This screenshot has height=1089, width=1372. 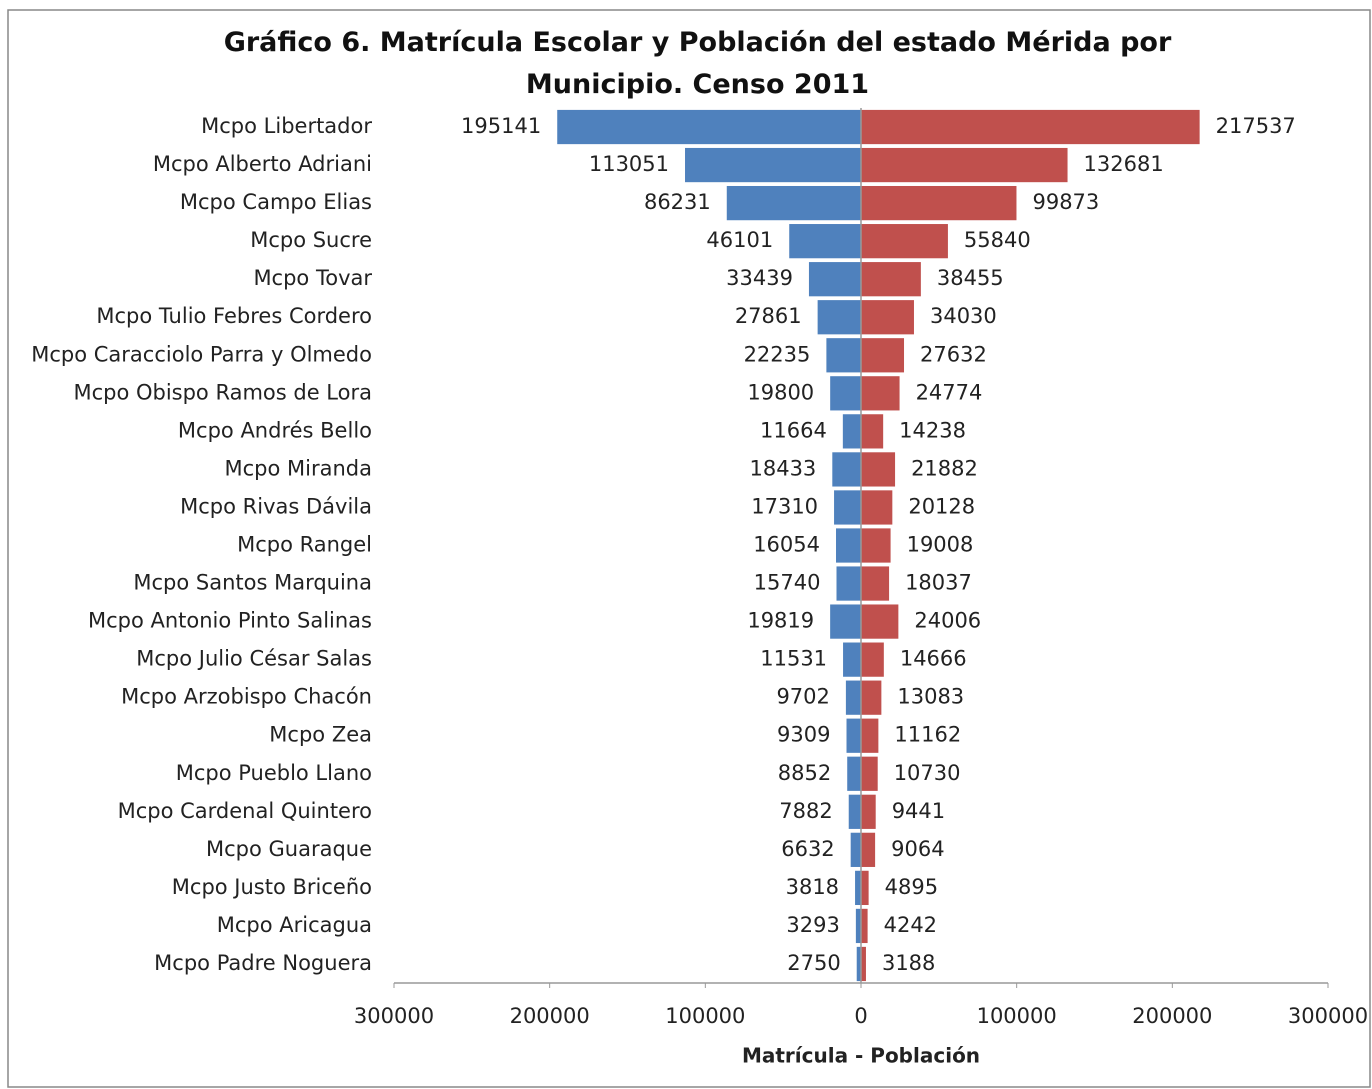 What do you see at coordinates (304, 545) in the screenshot?
I see `y-tick-label: Mcpo Rangel` at bounding box center [304, 545].